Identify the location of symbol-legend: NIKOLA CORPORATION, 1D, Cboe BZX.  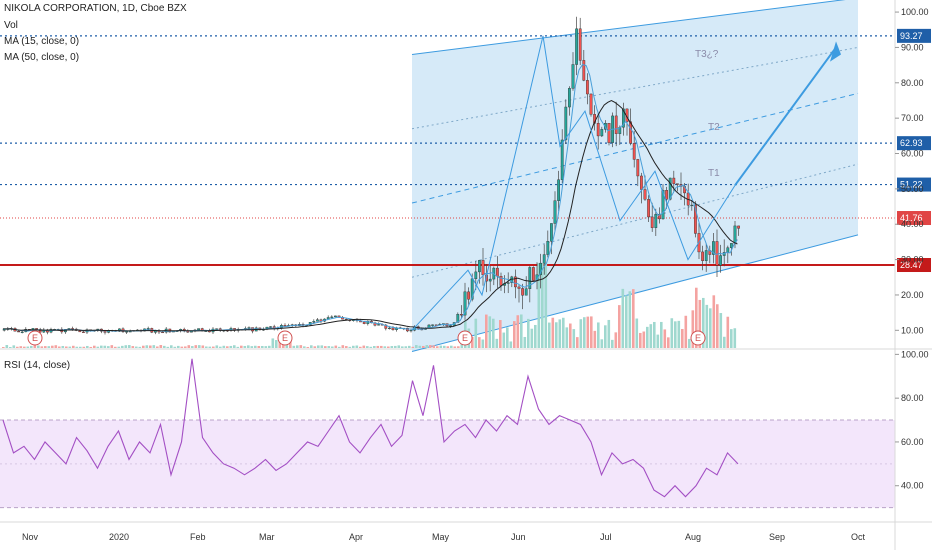
(95, 8).